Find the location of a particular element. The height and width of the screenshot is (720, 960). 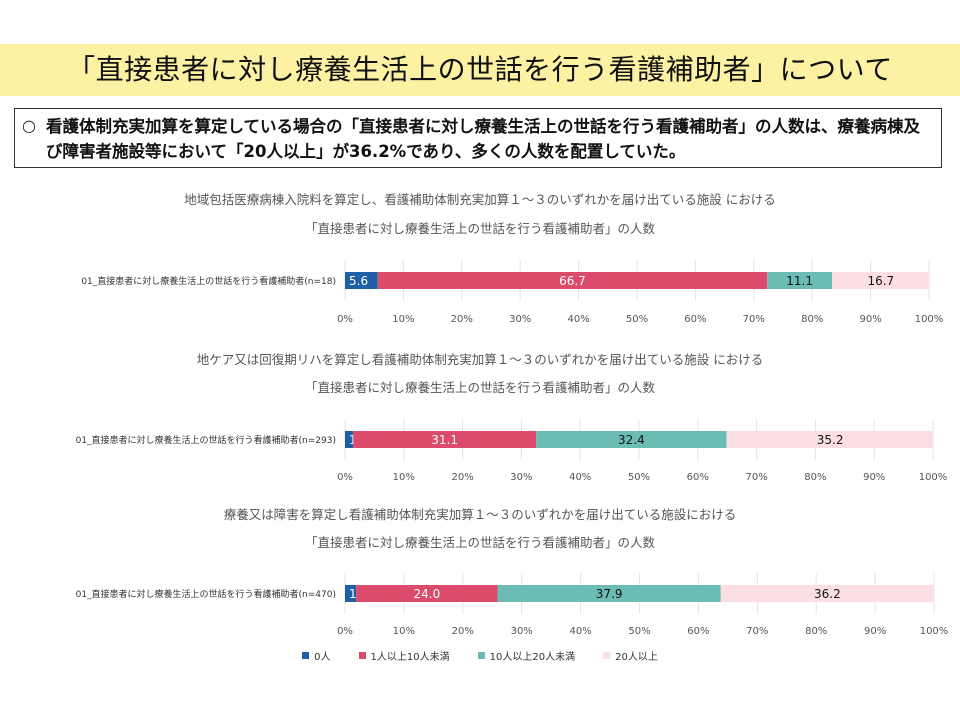

chart-0-data-label-0: 5.6 is located at coordinates (358, 281).